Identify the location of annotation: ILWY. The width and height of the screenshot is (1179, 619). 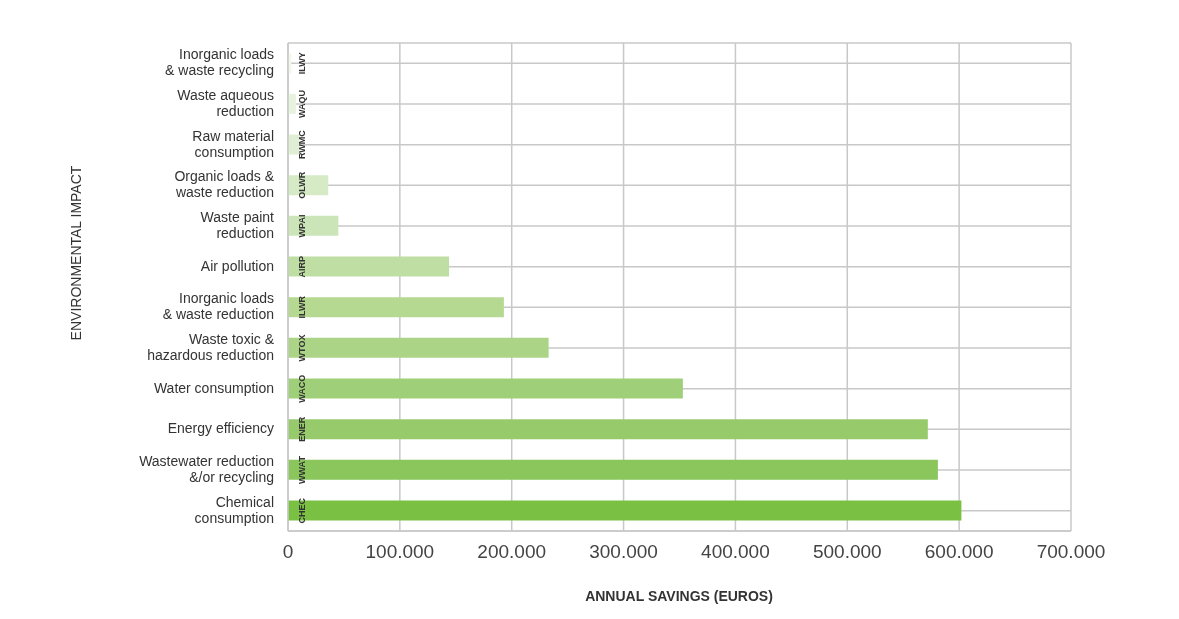
(302, 63).